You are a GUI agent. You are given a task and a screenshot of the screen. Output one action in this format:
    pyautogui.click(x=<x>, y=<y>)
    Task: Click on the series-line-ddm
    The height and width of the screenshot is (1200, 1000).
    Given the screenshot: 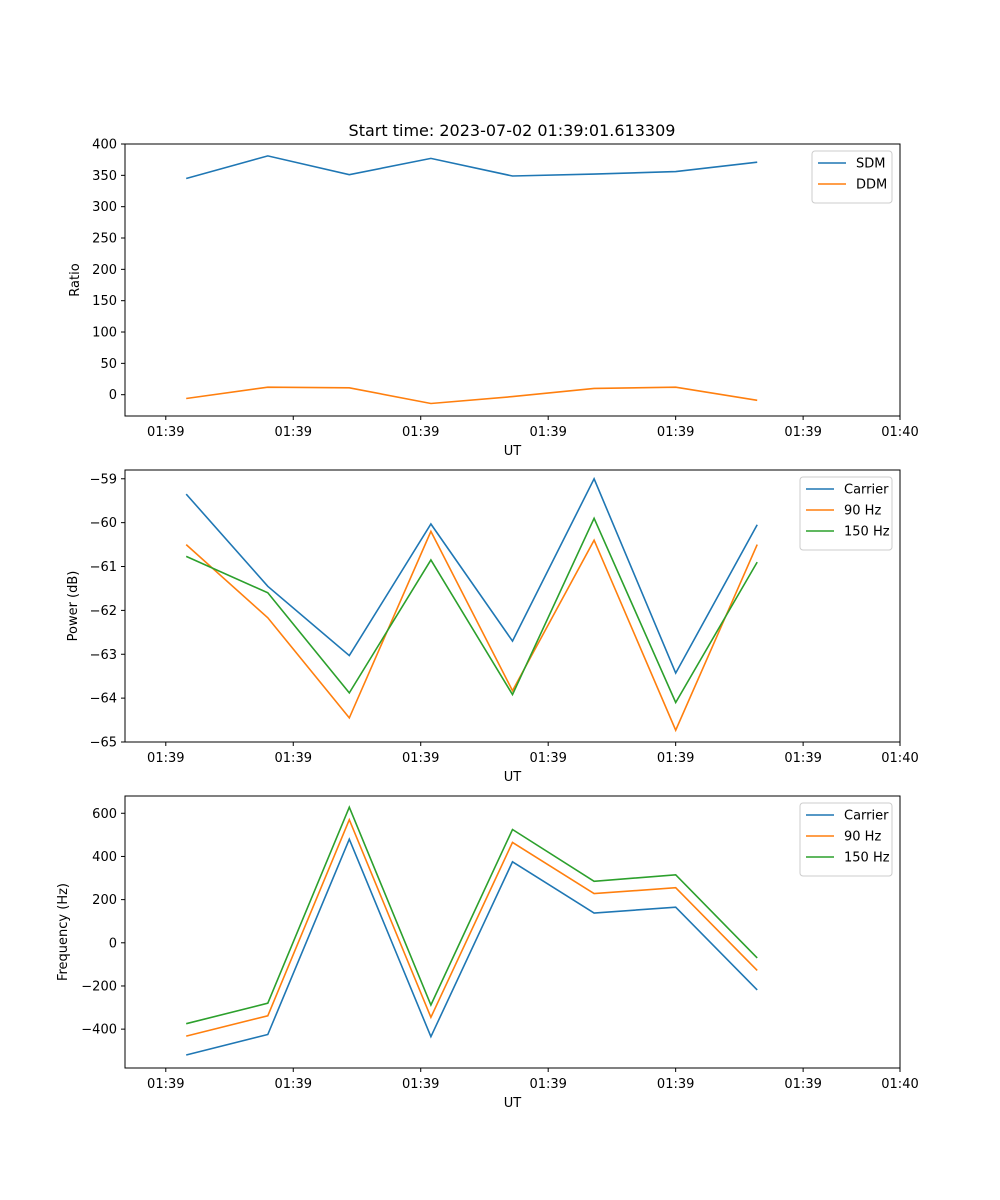 What is the action you would take?
    pyautogui.click(x=472, y=395)
    